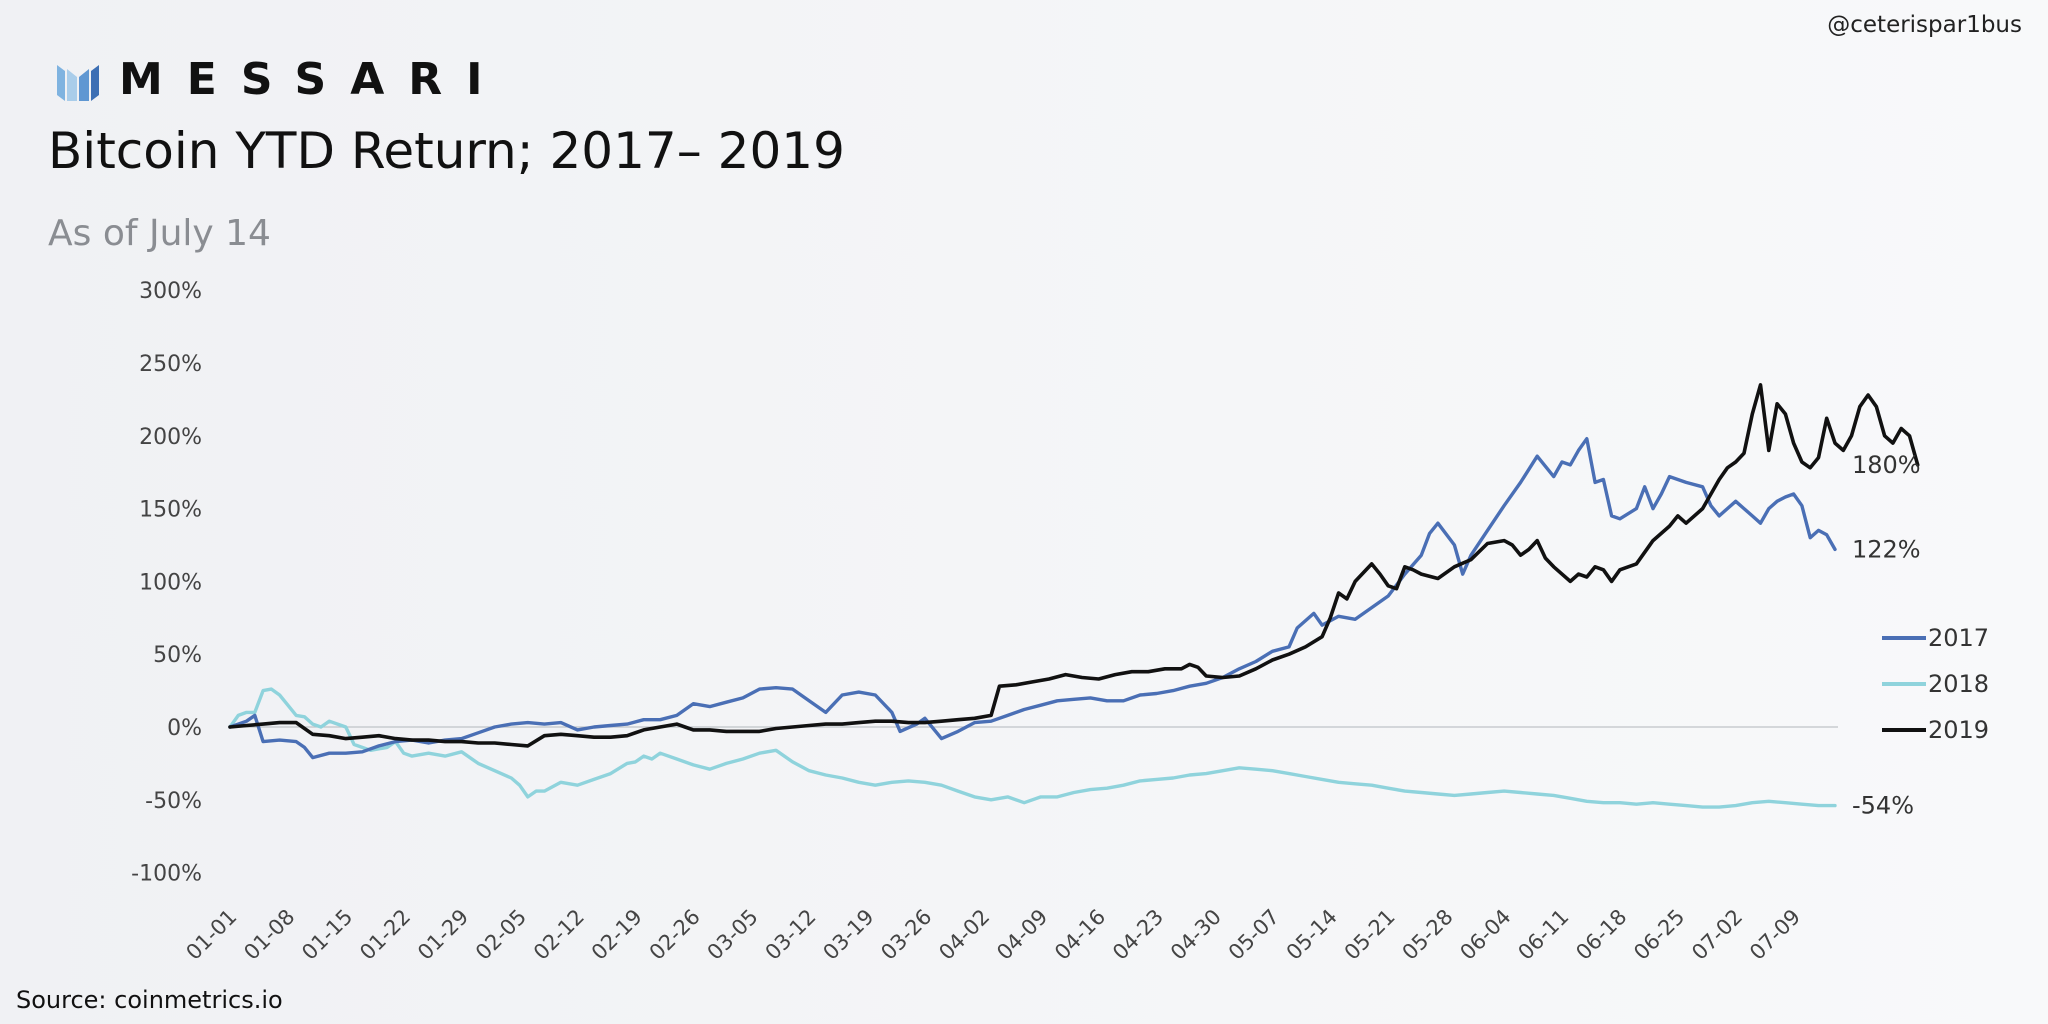  What do you see at coordinates (170, 510) in the screenshot?
I see `y-tick-label: 150%` at bounding box center [170, 510].